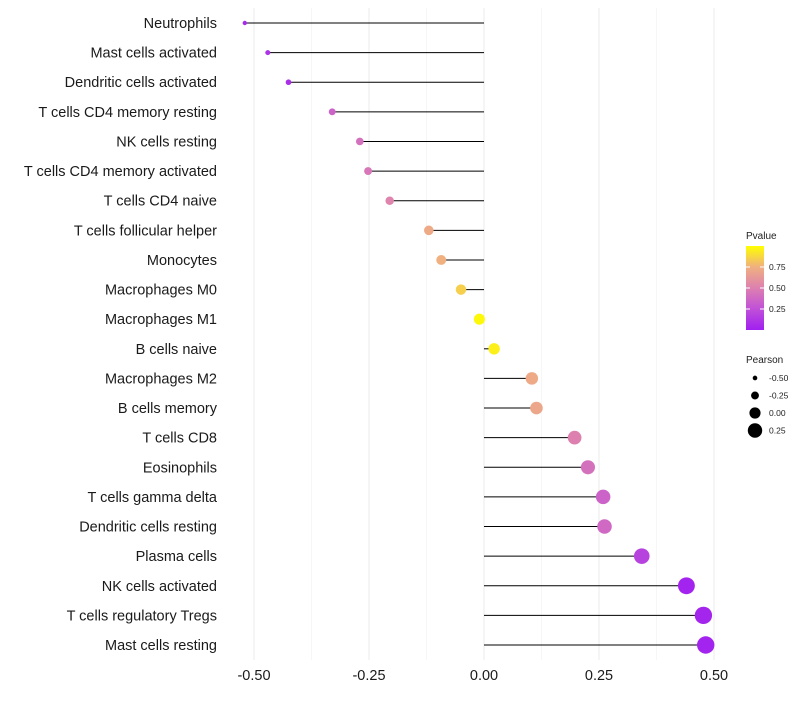 Image resolution: width=800 pixels, height=705 pixels. What do you see at coordinates (761, 236) in the screenshot?
I see `pvalue-legend-title: Pvalue` at bounding box center [761, 236].